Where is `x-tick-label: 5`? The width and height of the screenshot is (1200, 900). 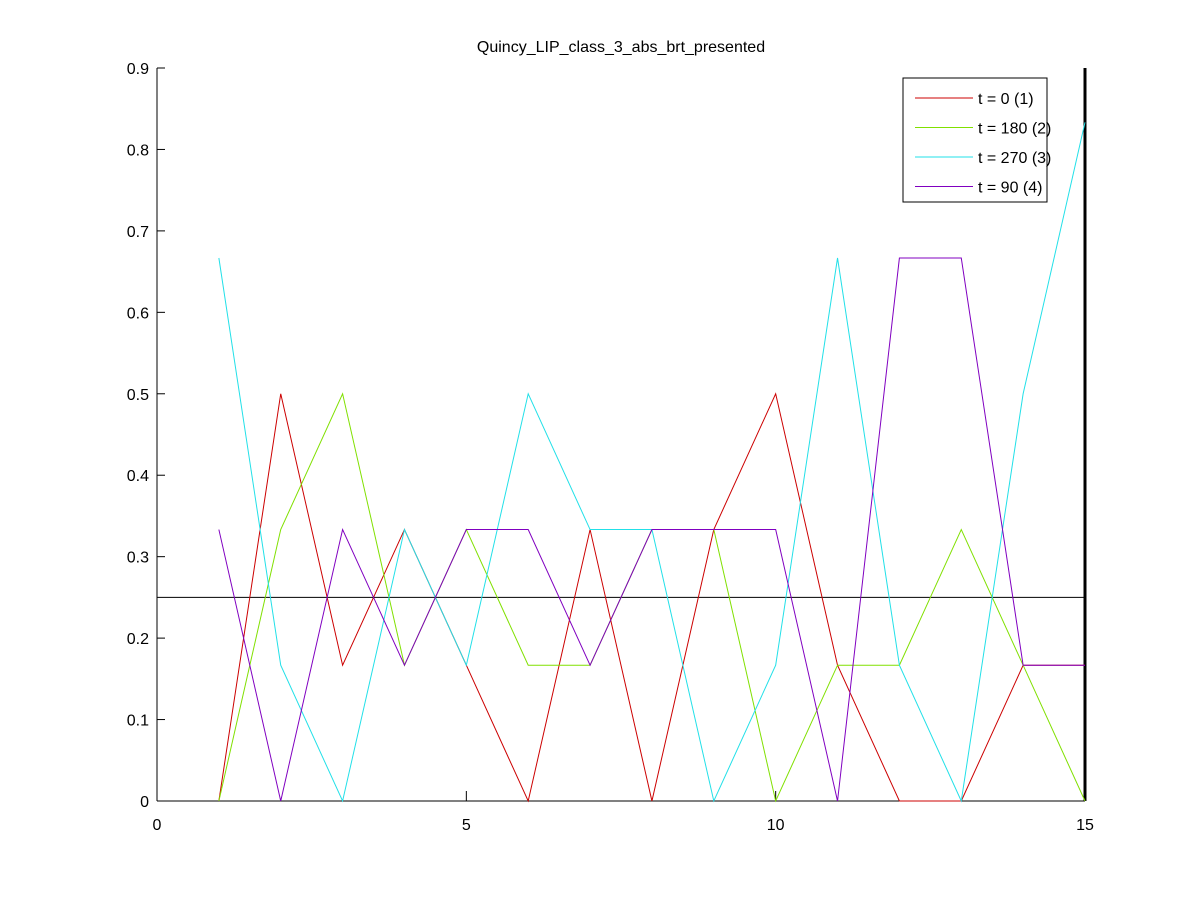 x-tick-label: 5 is located at coordinates (466, 825).